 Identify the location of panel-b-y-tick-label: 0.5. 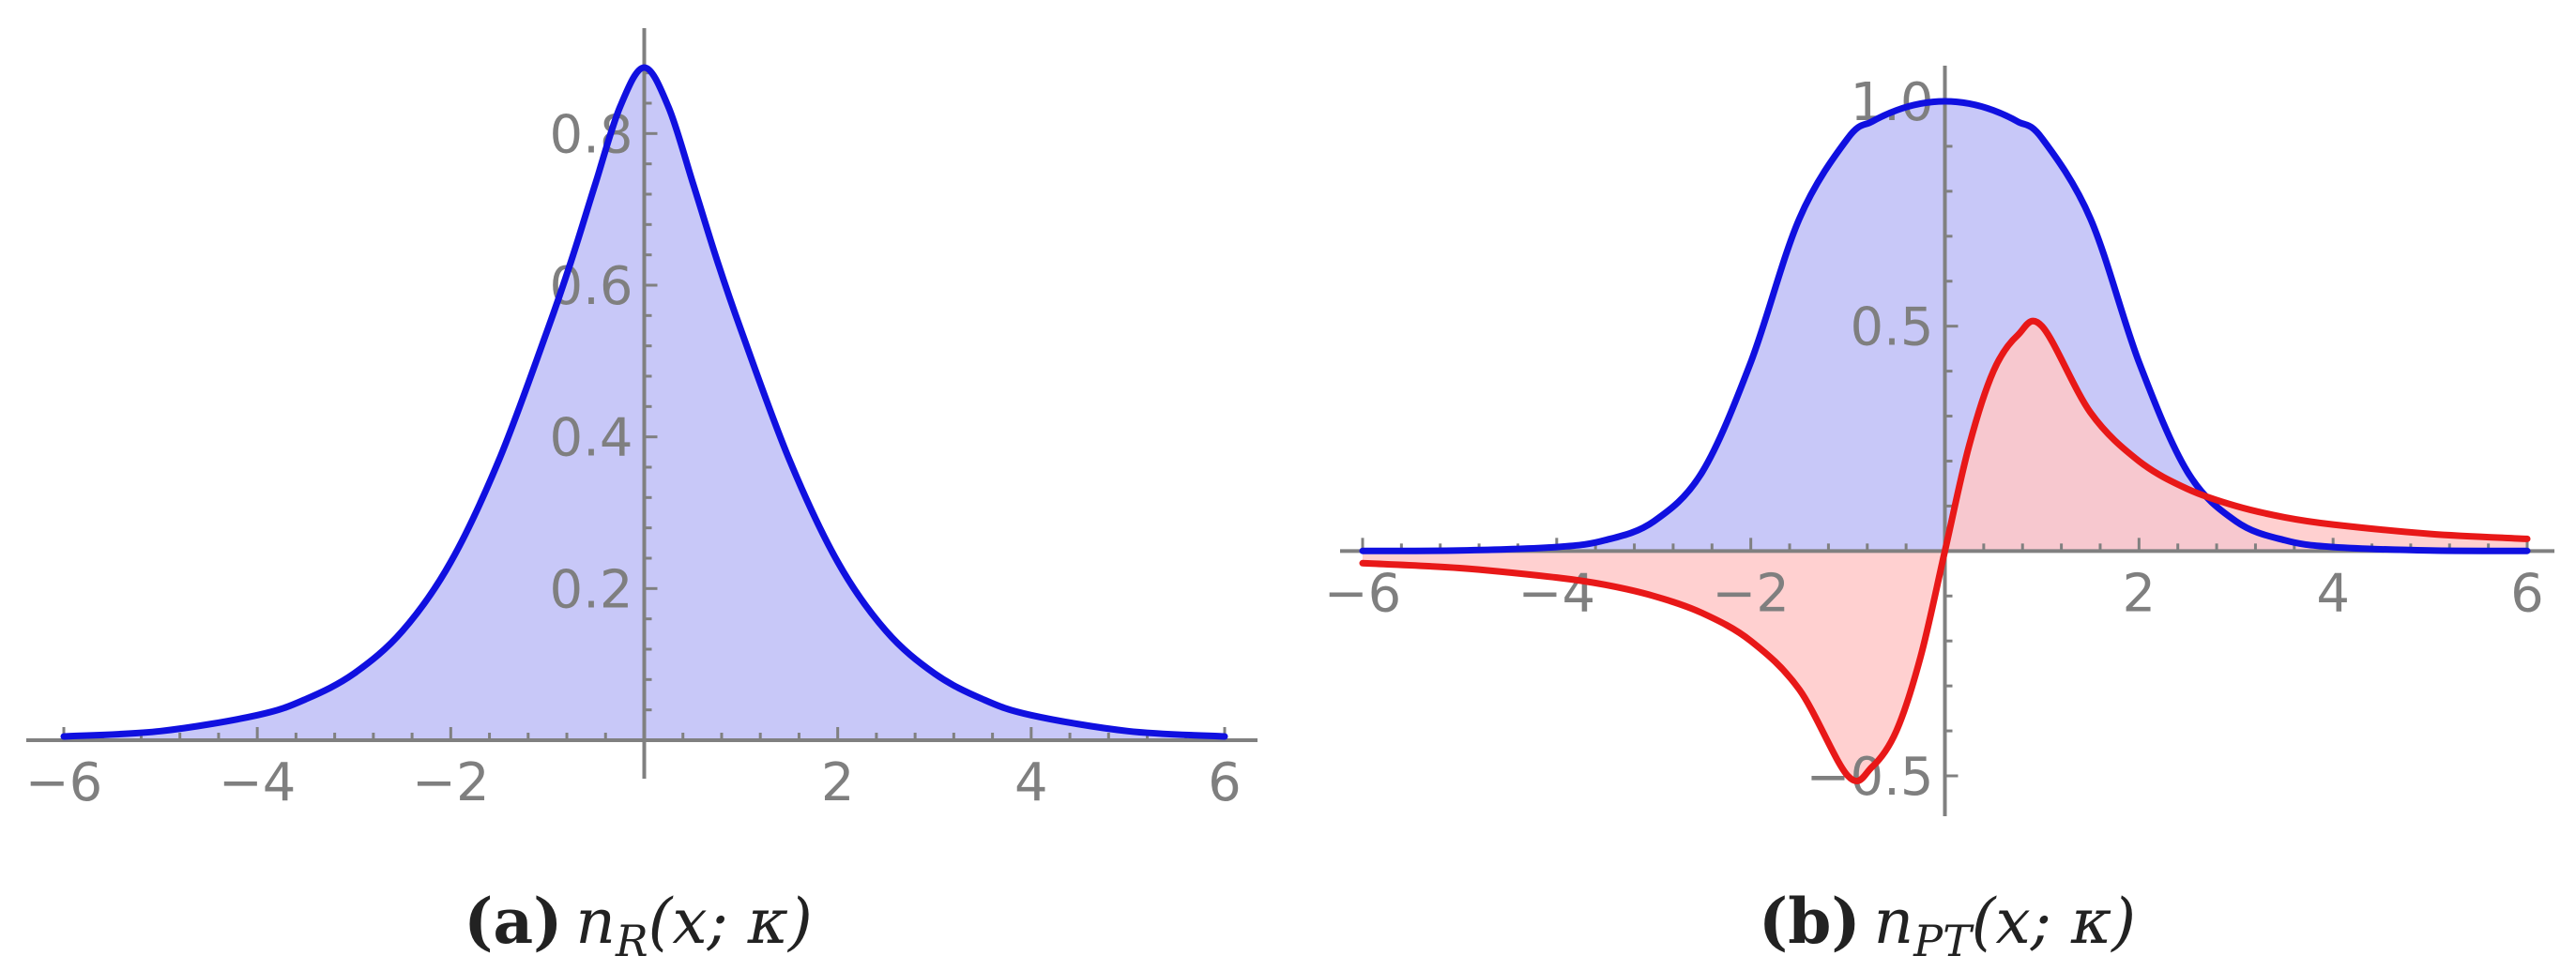
(1891, 327).